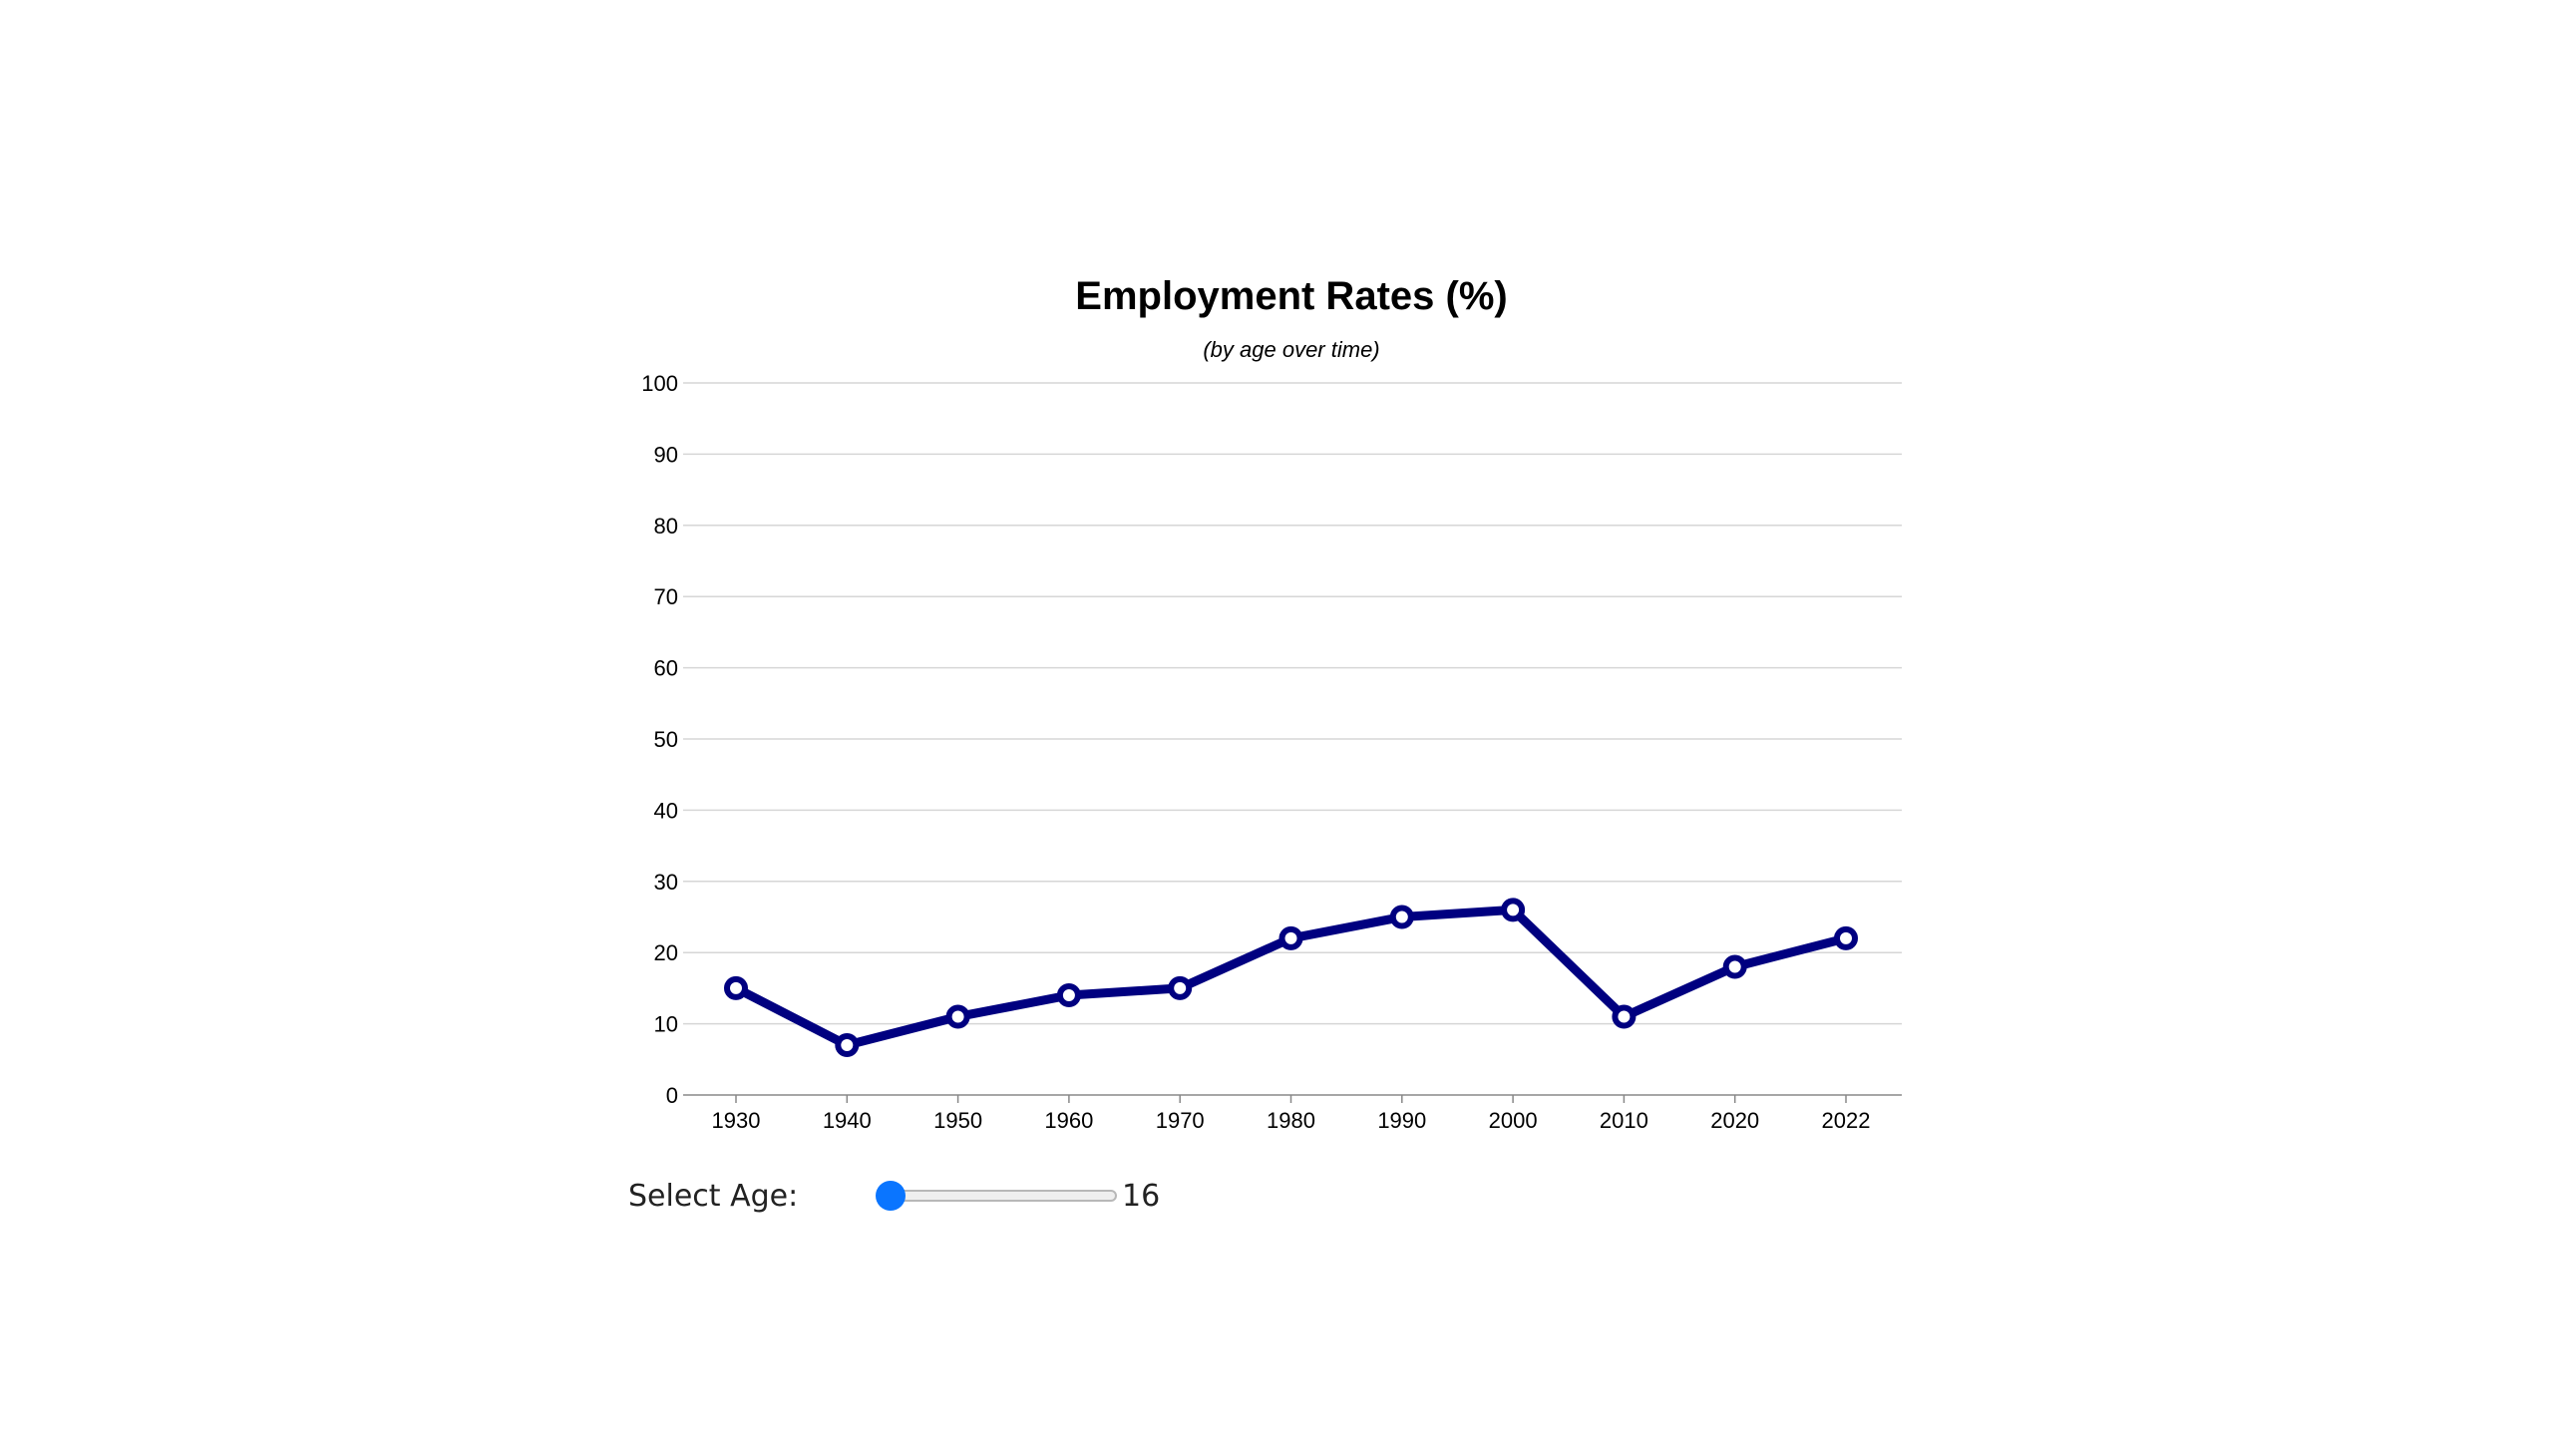 Image resolution: width=2553 pixels, height=1456 pixels. Describe the element at coordinates (714, 1196) in the screenshot. I see `select-age-label: Select Age:` at that location.